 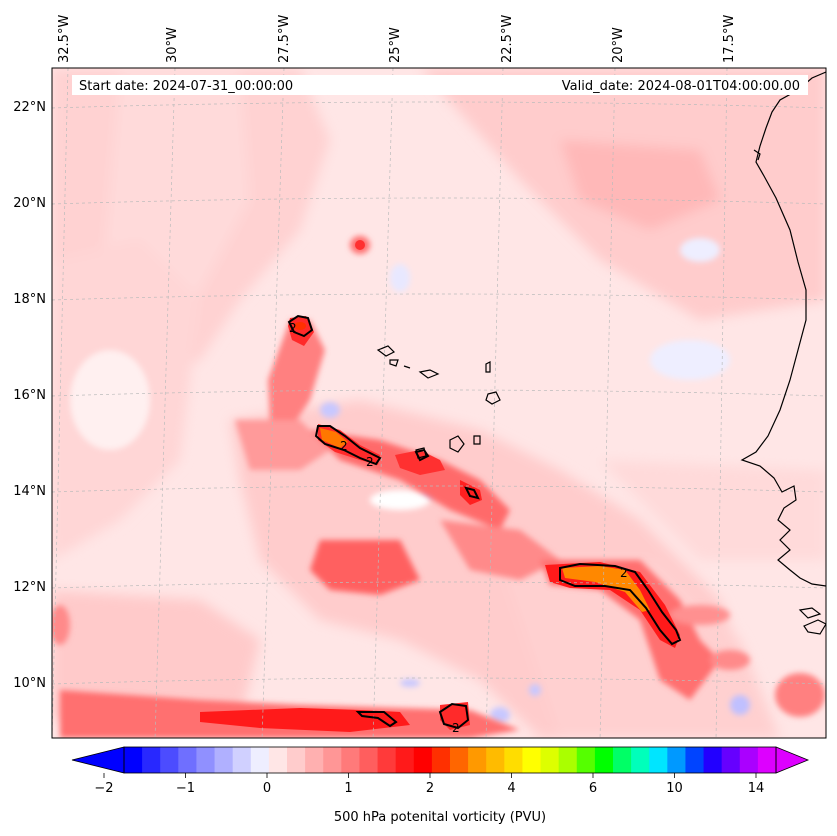 I want to click on pv-field-peak, so click(x=472, y=467).